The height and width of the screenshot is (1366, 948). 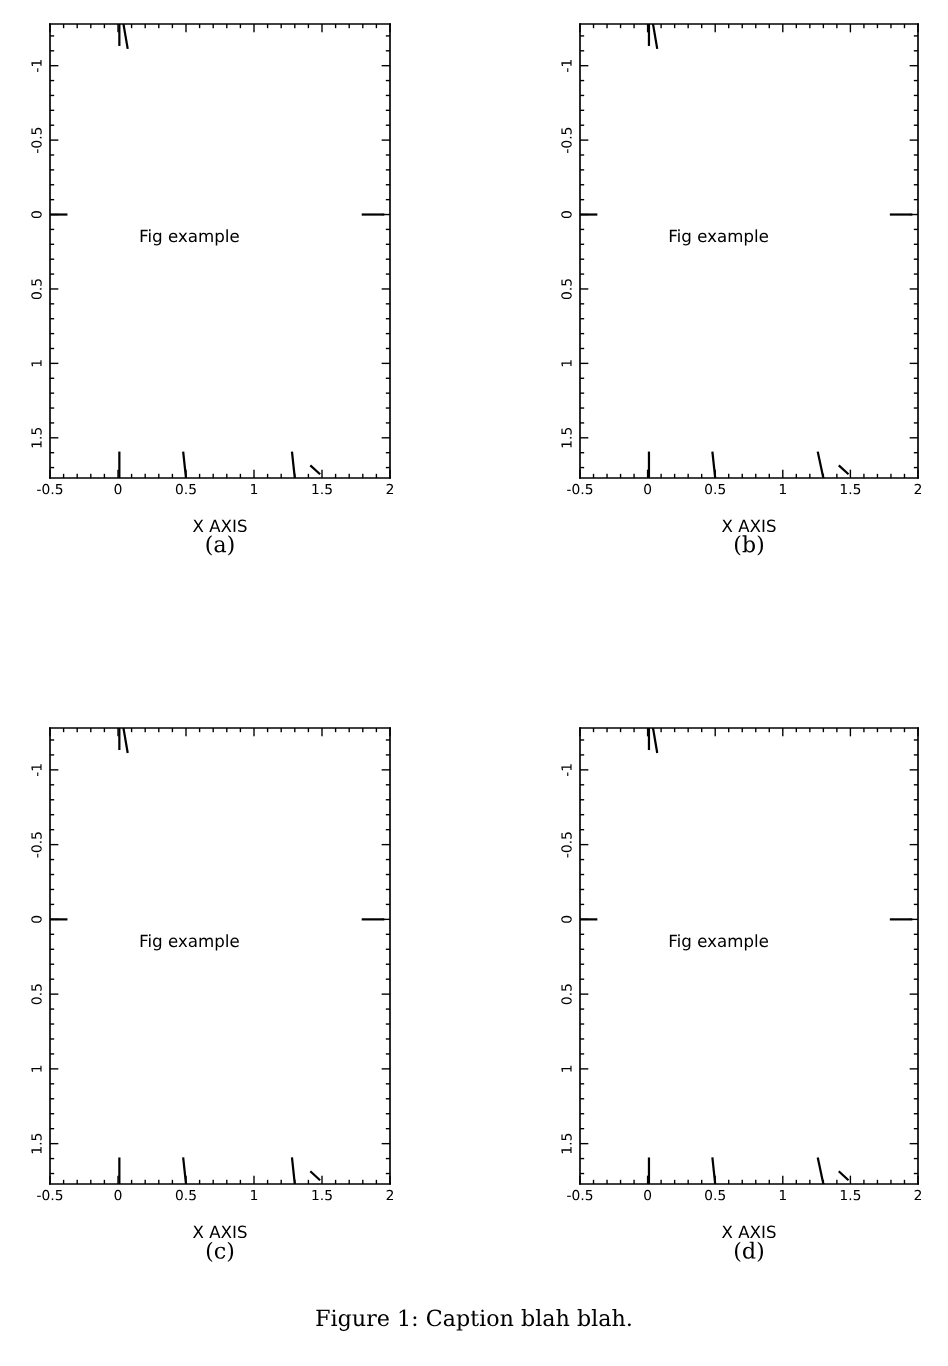 I want to click on text: (b), so click(x=749, y=545).